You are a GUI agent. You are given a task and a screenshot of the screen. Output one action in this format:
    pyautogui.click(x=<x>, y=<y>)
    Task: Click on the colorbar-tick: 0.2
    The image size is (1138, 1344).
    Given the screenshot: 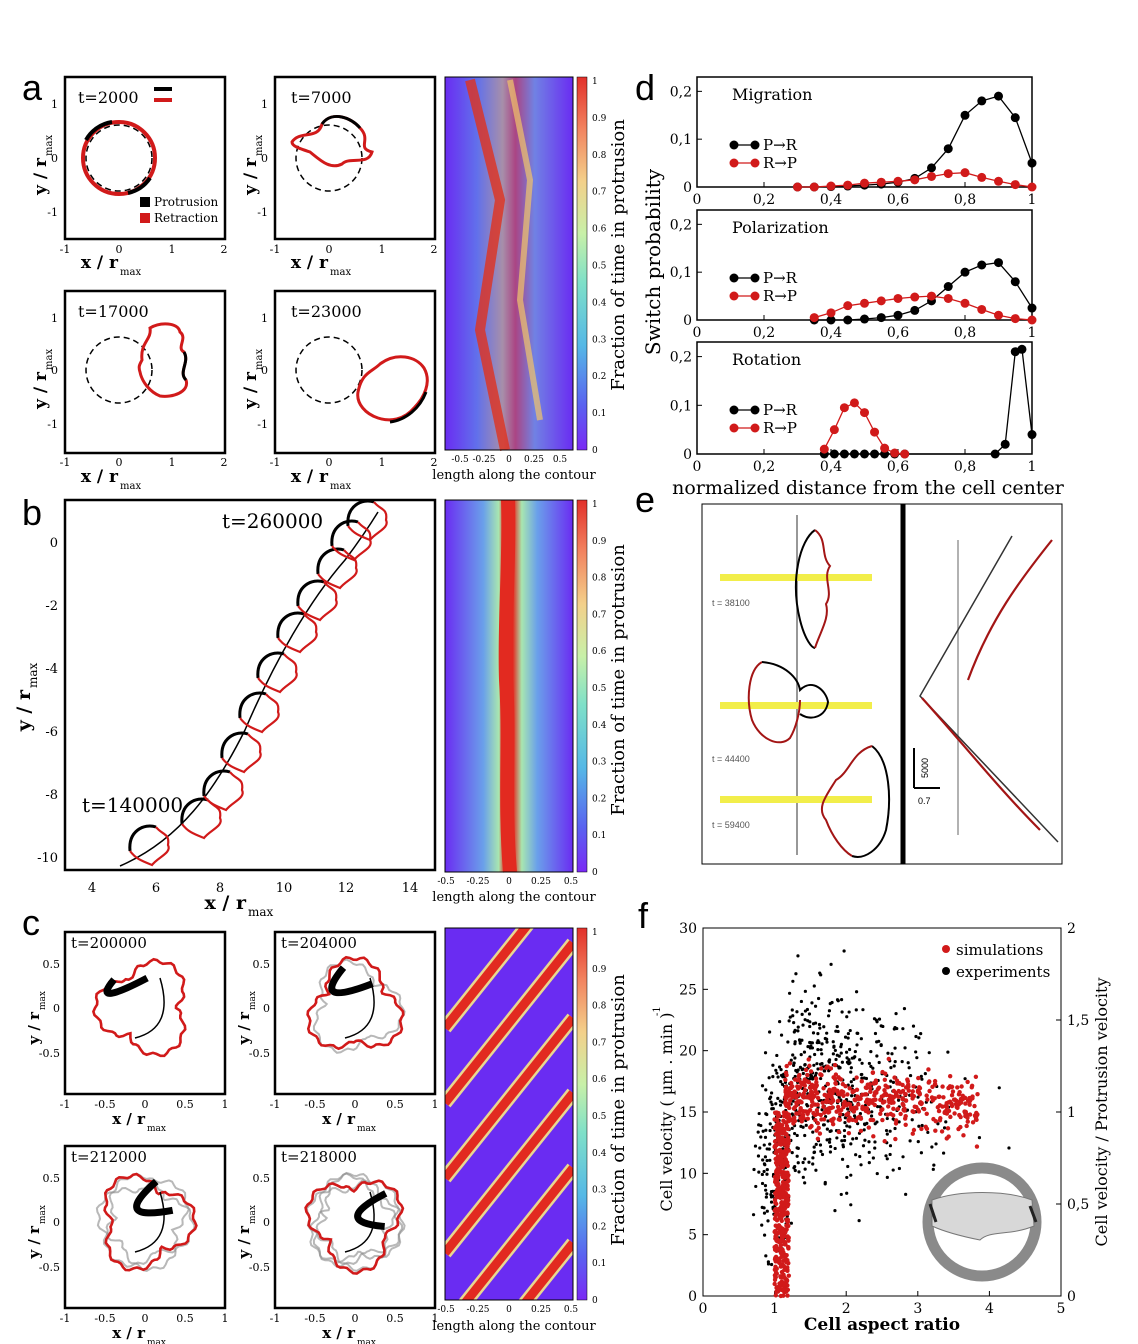 What is the action you would take?
    pyautogui.click(x=599, y=377)
    